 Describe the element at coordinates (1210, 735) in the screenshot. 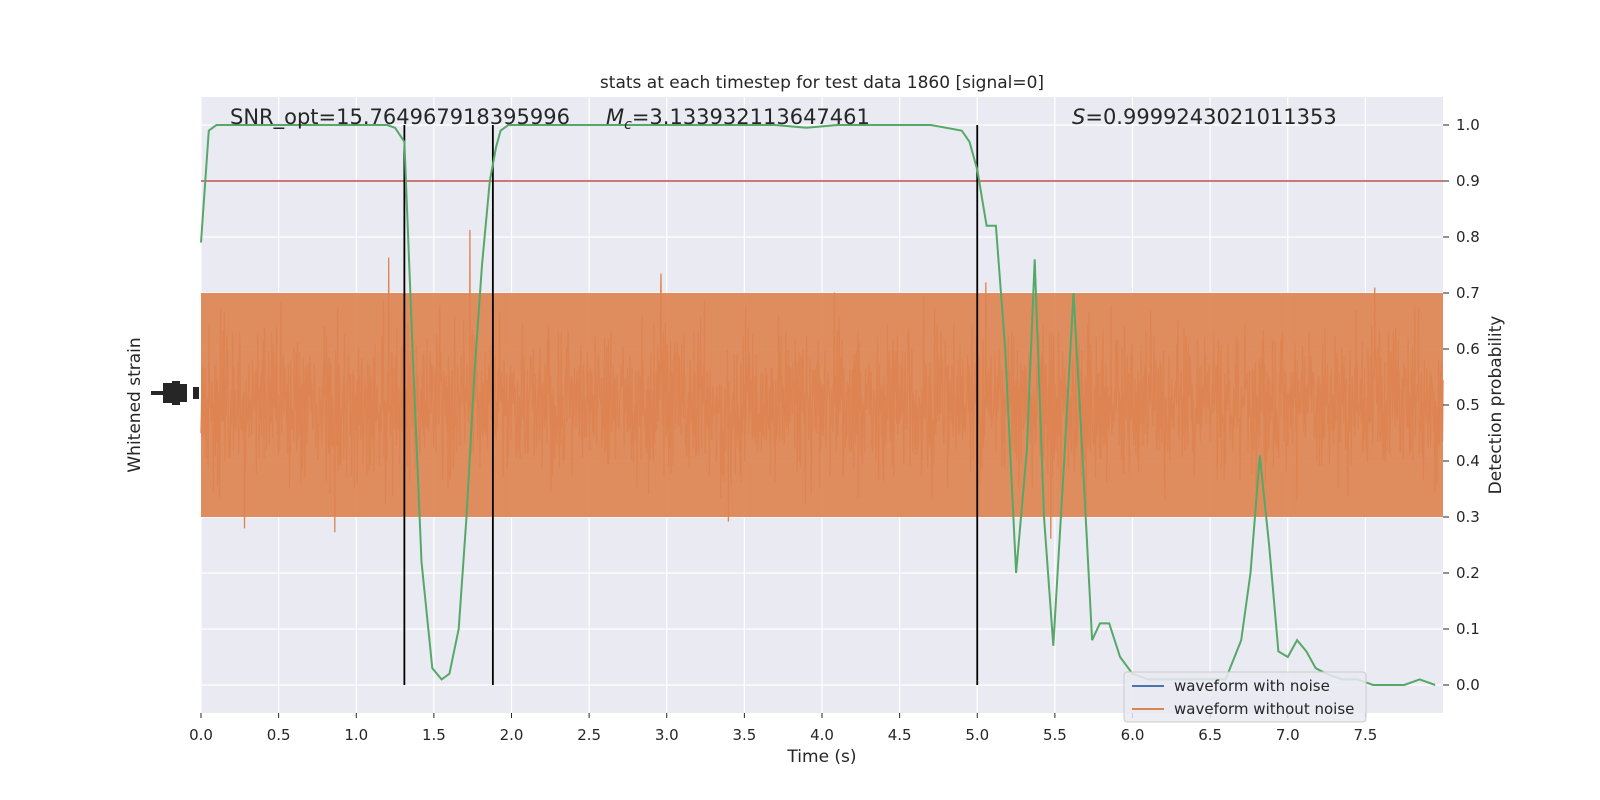

I see `x-tick-label: 6.5` at that location.